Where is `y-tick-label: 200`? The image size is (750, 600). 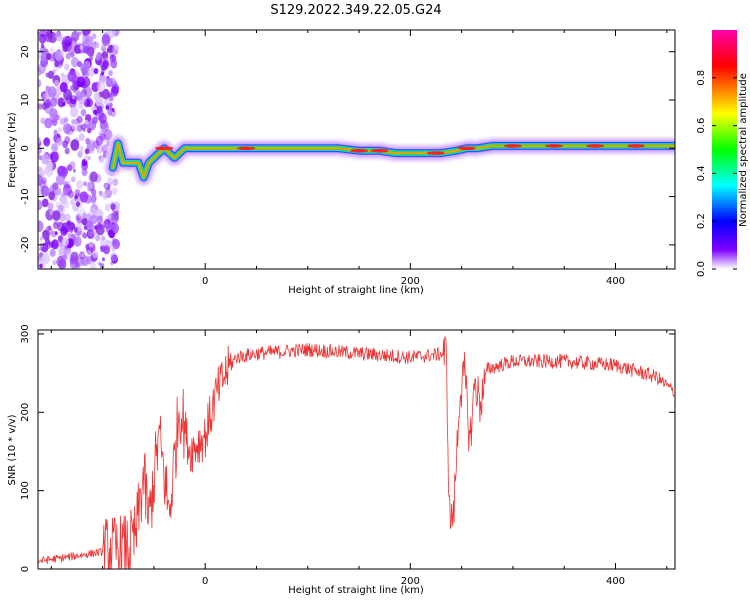 y-tick-label: 200 is located at coordinates (25, 412).